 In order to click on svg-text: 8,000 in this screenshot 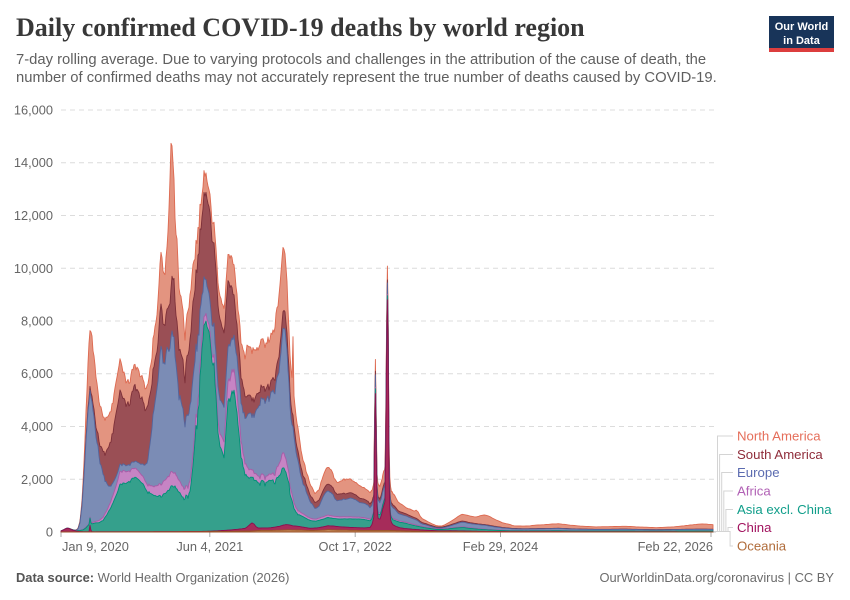, I will do `click(37, 321)`.